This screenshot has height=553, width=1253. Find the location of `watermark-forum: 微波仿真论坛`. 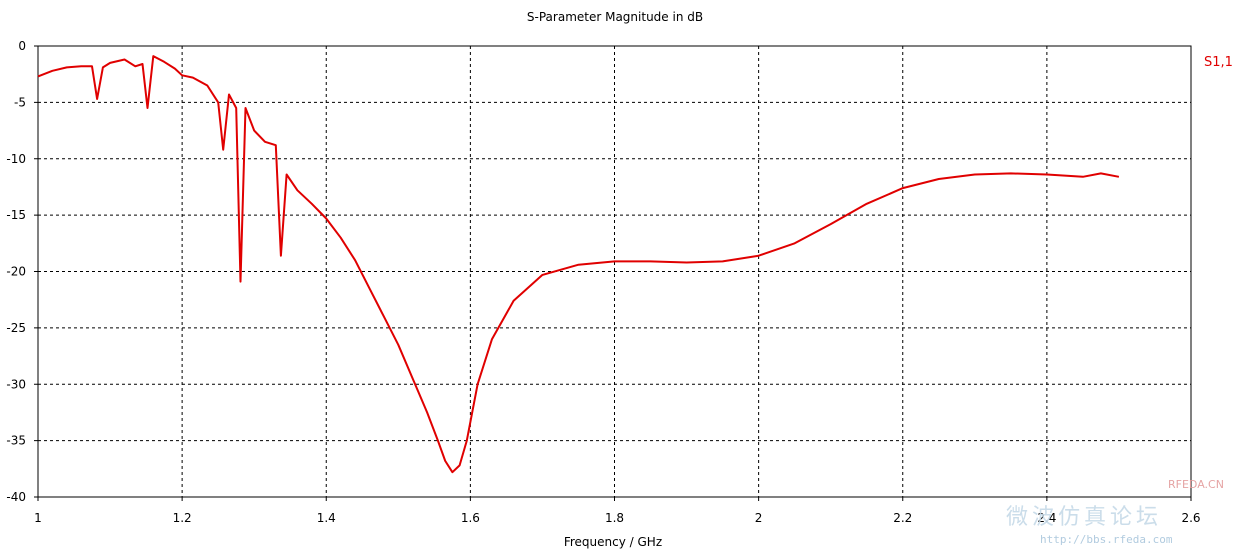

watermark-forum: 微波仿真论坛 is located at coordinates (1084, 517).